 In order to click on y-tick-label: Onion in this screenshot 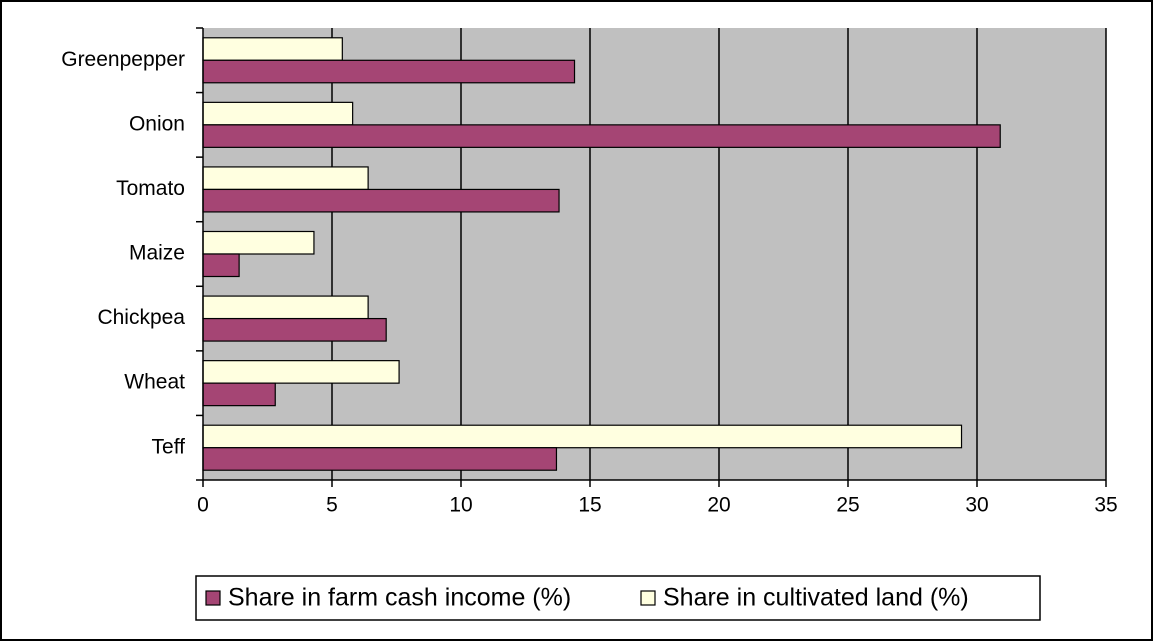, I will do `click(157, 123)`.